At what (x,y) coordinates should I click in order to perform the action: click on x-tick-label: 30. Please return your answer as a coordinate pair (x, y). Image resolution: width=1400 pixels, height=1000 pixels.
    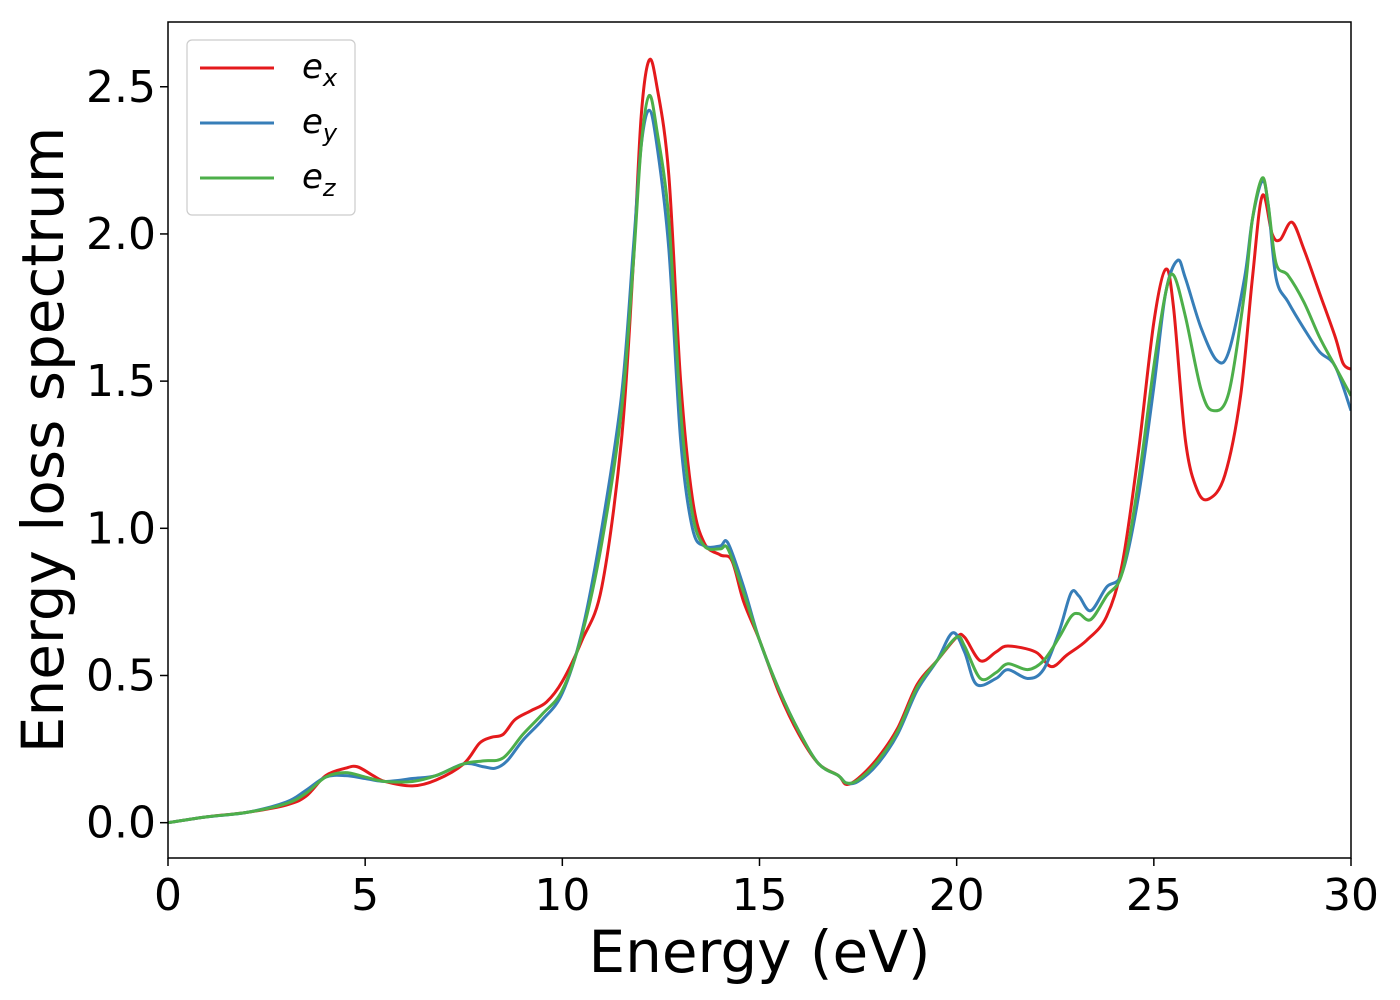
    Looking at the image, I should click on (1351, 895).